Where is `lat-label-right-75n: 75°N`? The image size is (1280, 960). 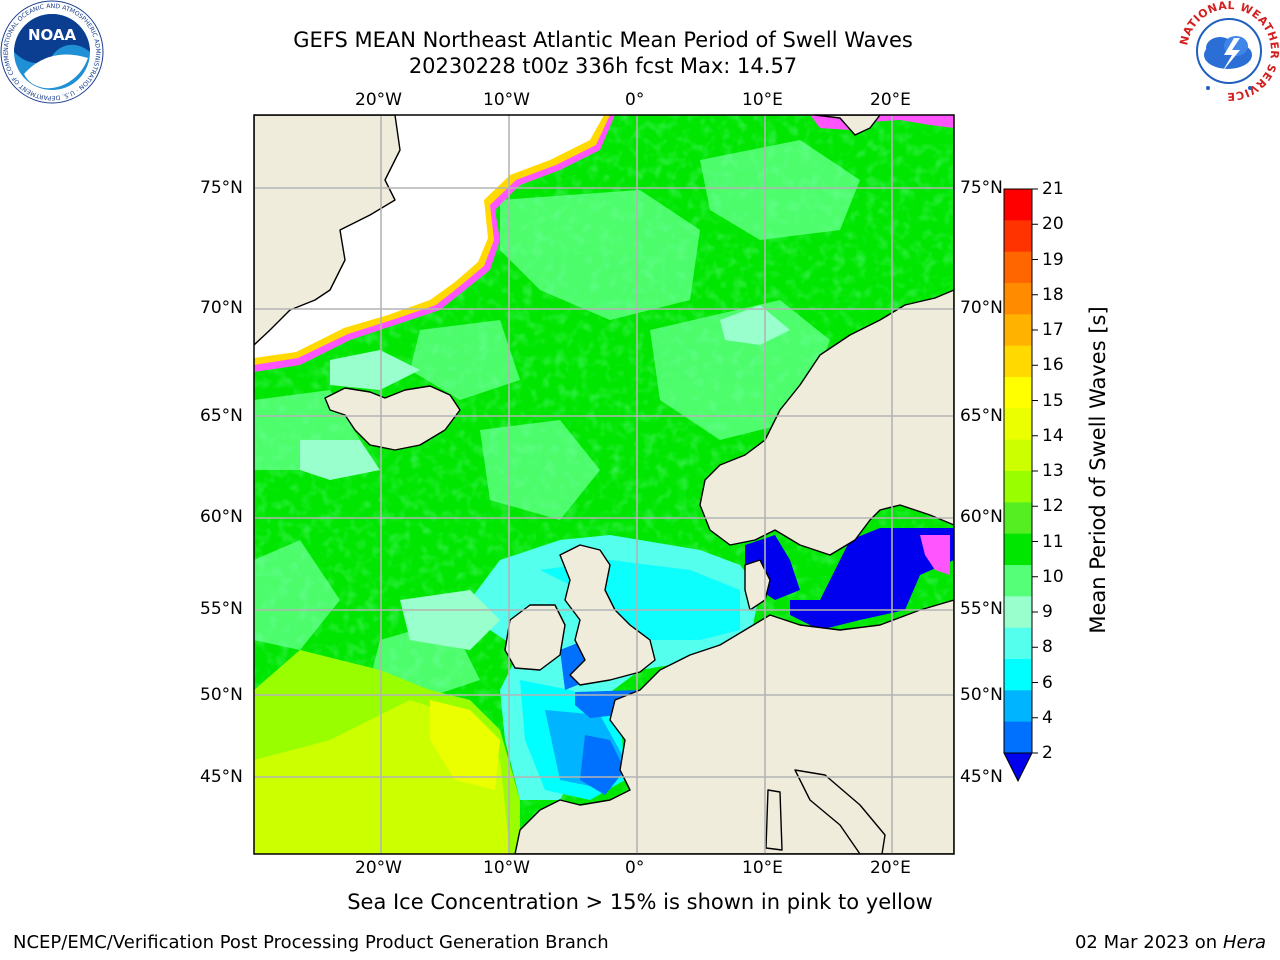 lat-label-right-75n: 75°N is located at coordinates (981, 188).